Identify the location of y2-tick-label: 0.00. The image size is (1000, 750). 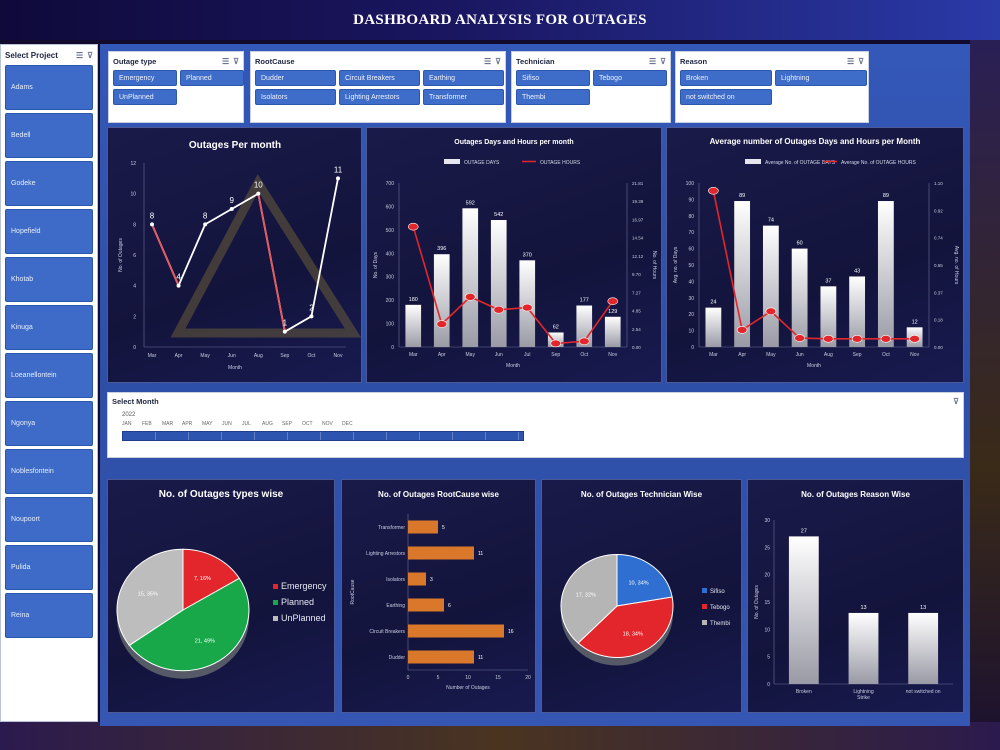
(938, 347).